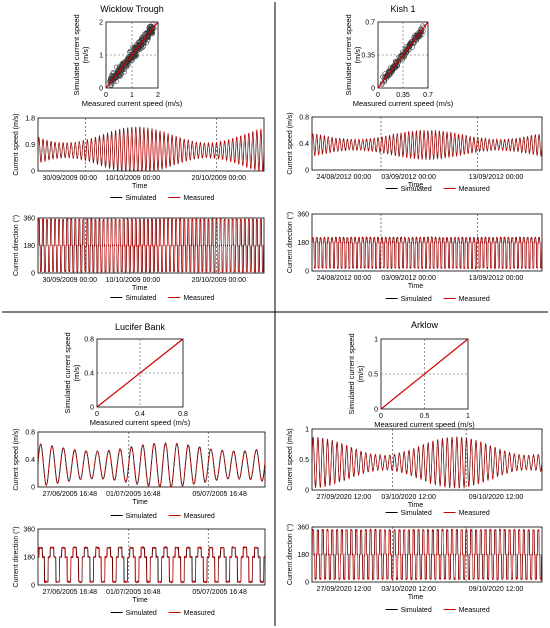  What do you see at coordinates (29, 558) in the screenshot?
I see `y-tick-label: 180` at bounding box center [29, 558].